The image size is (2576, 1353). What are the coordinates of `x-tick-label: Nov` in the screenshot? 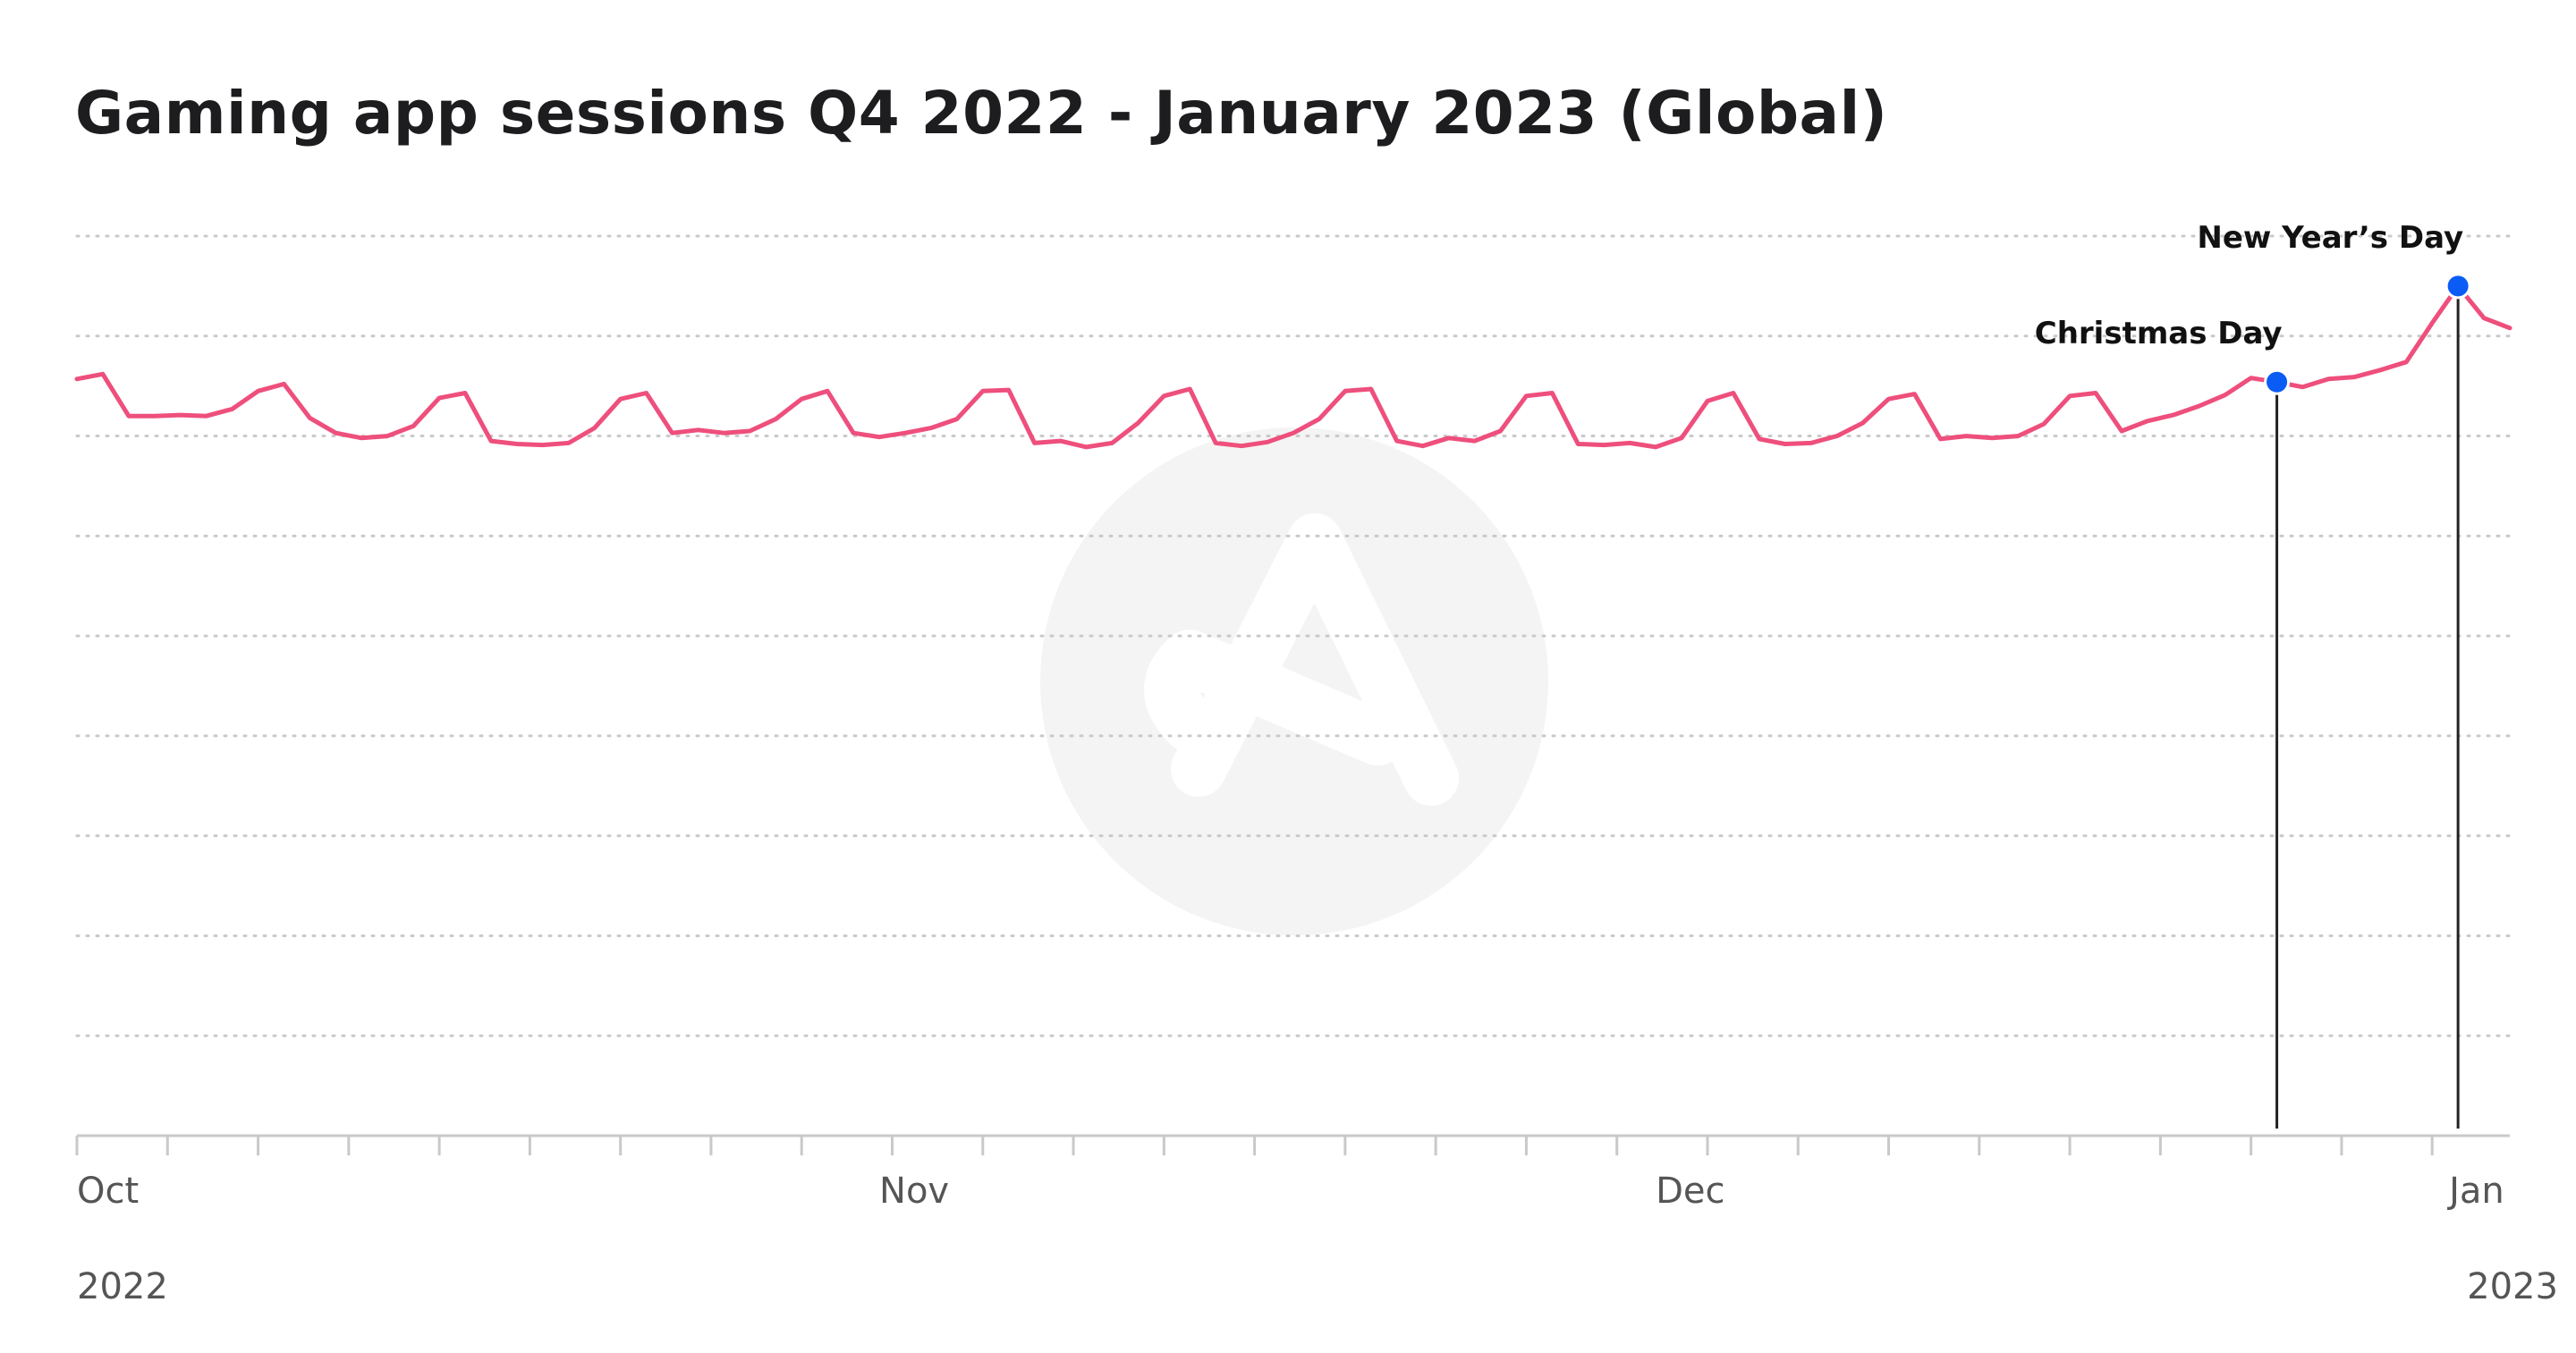 It's located at (914, 1191).